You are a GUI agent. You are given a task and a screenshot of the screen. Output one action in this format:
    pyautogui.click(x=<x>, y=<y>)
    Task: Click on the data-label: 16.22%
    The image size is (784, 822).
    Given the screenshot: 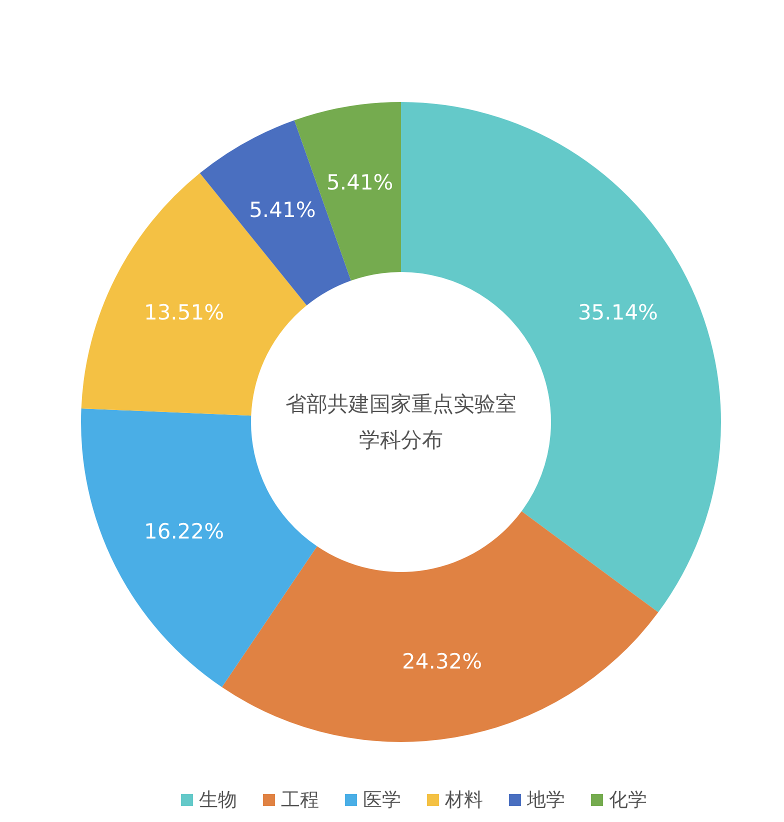 What is the action you would take?
    pyautogui.click(x=184, y=531)
    